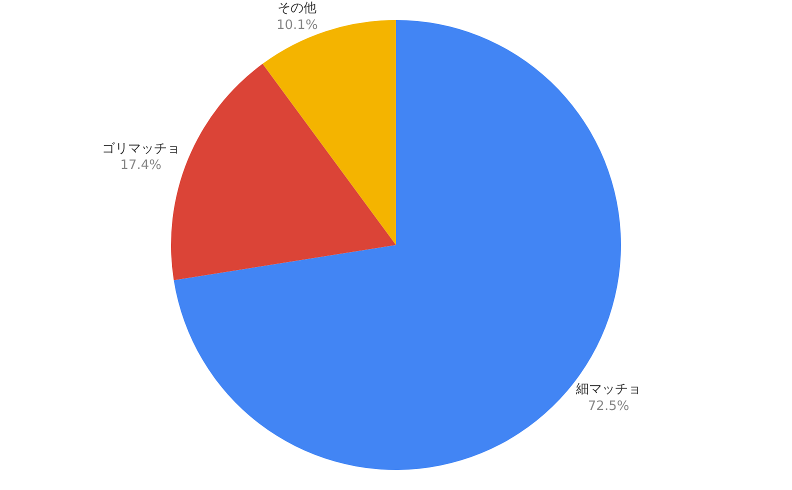 Image resolution: width=792 pixels, height=490 pixels. What do you see at coordinates (297, 25) in the screenshot?
I see `data-label: 10.1%` at bounding box center [297, 25].